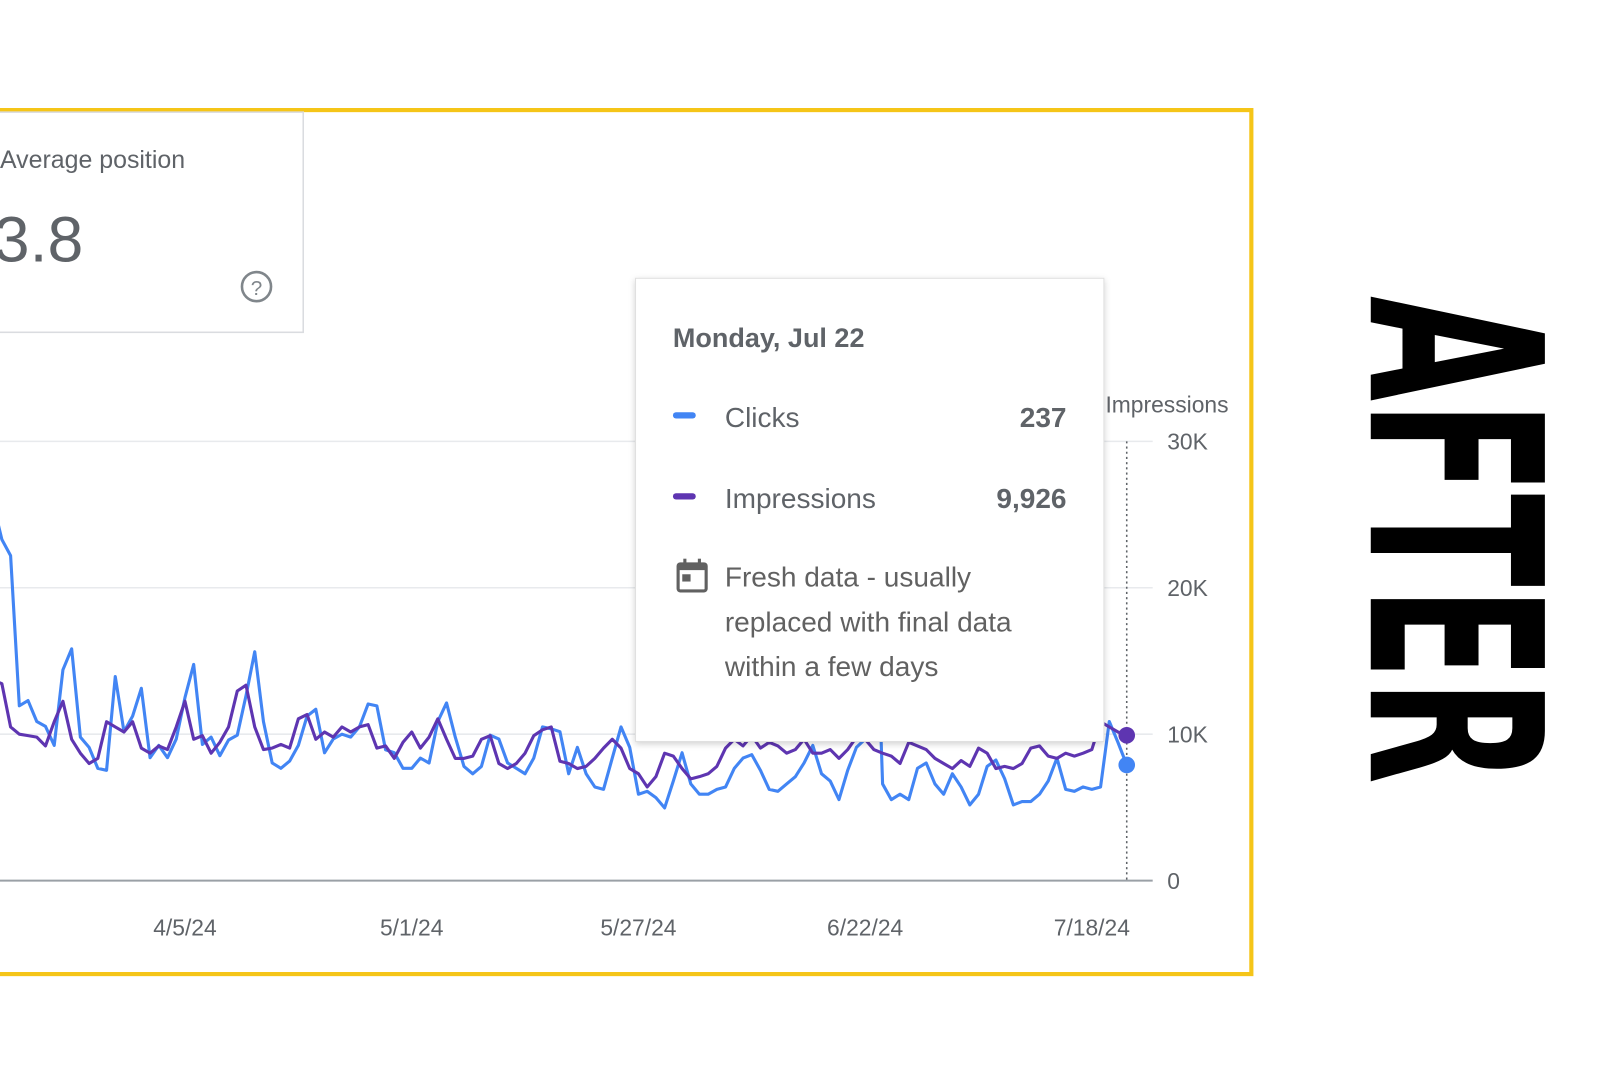  Describe the element at coordinates (1173, 881) in the screenshot. I see `y2-tick-label: 0` at that location.